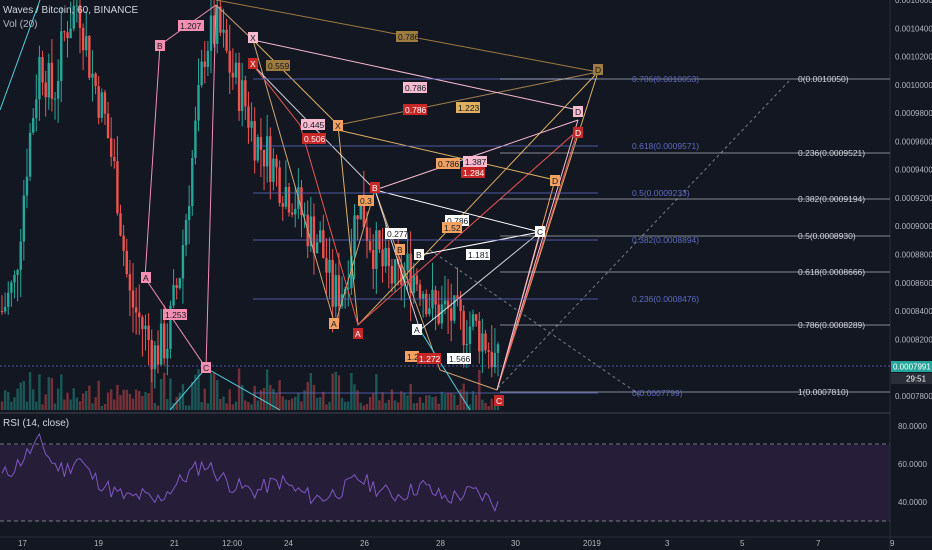 The image size is (932, 550). What do you see at coordinates (191, 26) in the screenshot?
I see `svg-text: 1.207` at bounding box center [191, 26].